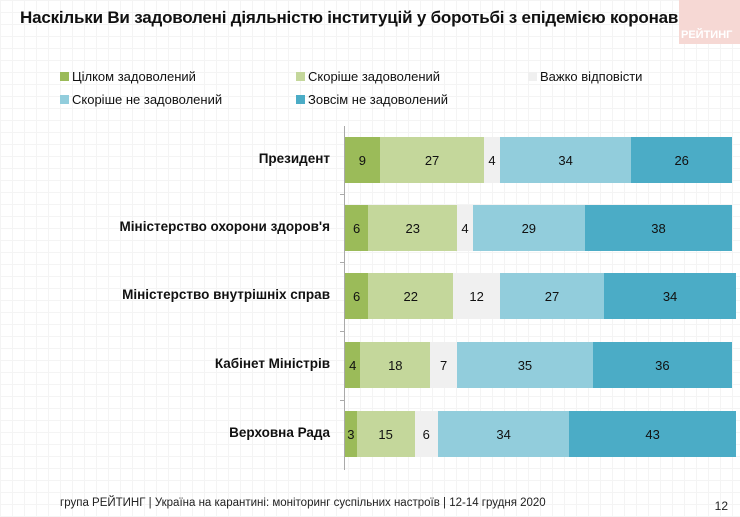 The width and height of the screenshot is (740, 517). I want to click on legend-label: Важко відповісти, so click(591, 76).